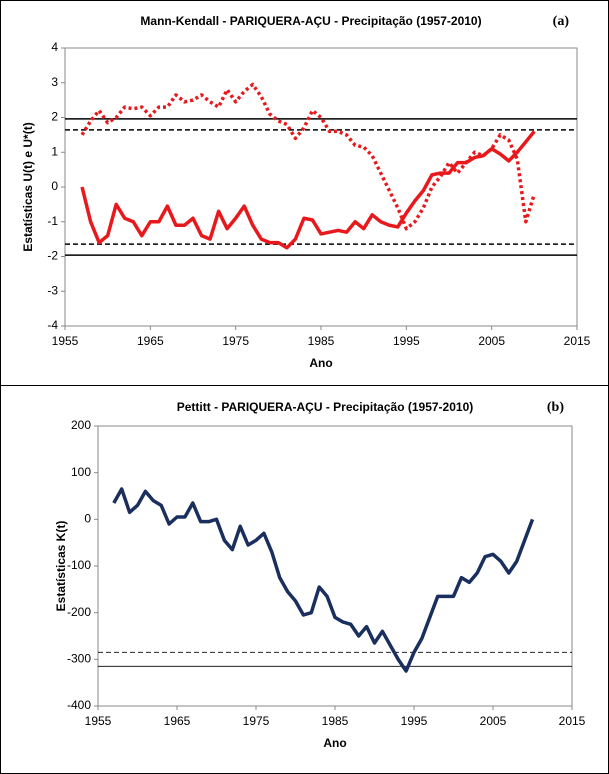 The image size is (609, 774). Describe the element at coordinates (555, 407) in the screenshot. I see `panel-label: (b)` at that location.